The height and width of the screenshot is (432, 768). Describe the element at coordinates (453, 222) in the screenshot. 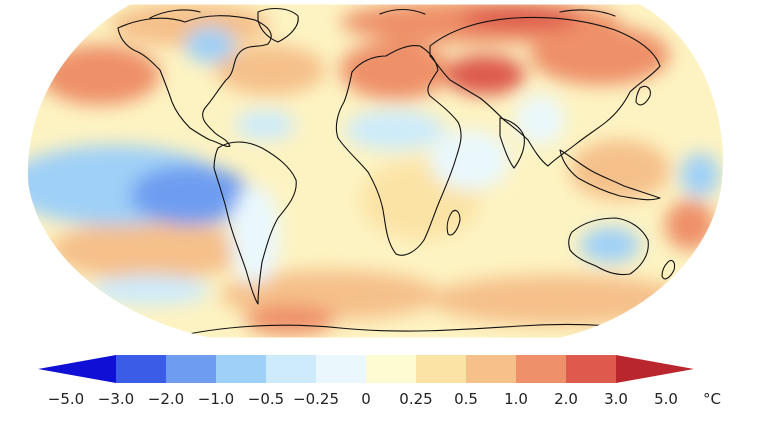

I see `madagascar-coast` at that location.